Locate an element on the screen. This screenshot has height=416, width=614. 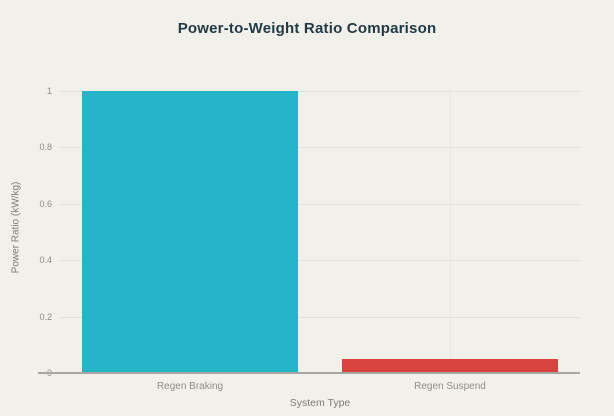
y-tick-label: 0.2 is located at coordinates (45, 316).